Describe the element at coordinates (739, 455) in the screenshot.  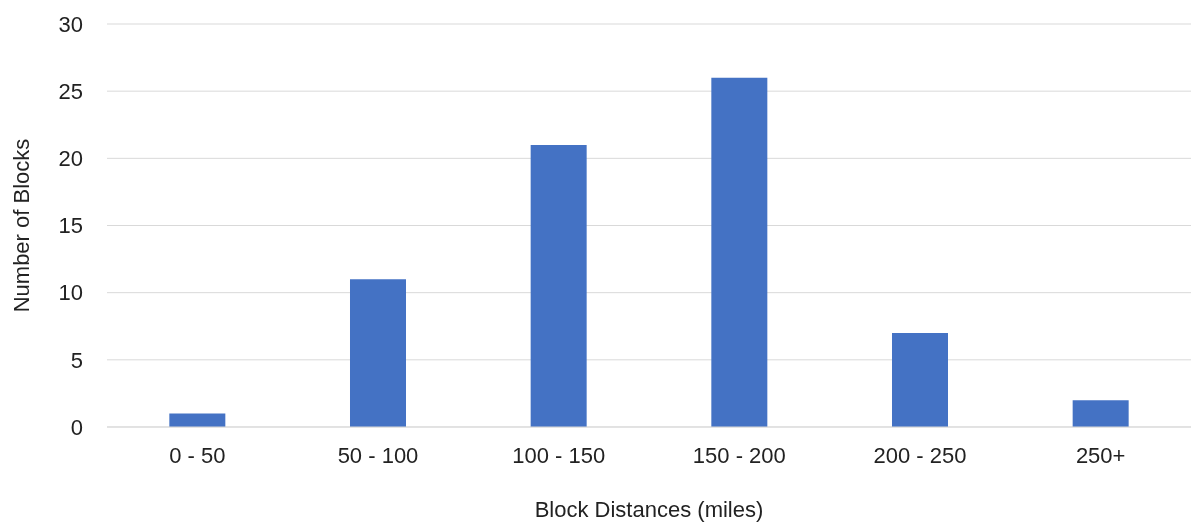
I see `x-tick-label: 150 - 200` at that location.